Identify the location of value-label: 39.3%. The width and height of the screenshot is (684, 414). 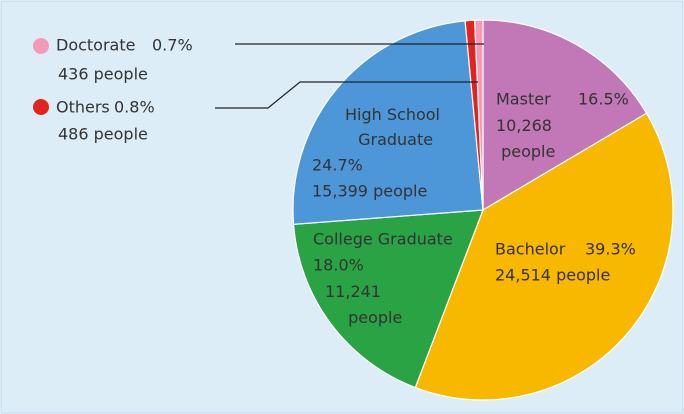
(610, 249).